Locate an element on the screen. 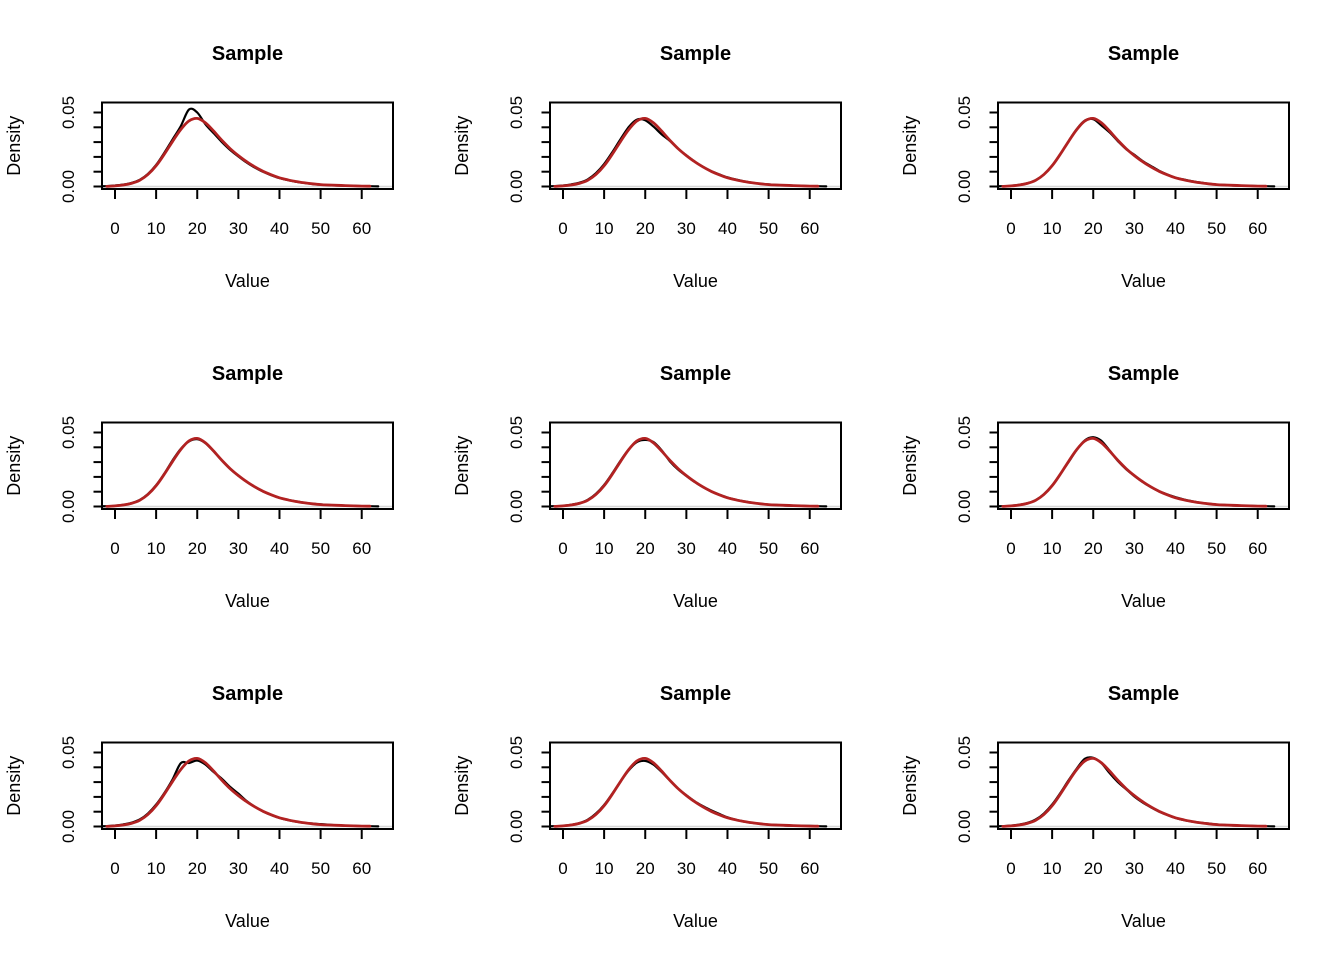 This screenshot has width=1344, height=960. density-panel-3: 0.00 0.05 0 10 20 30 40 50 60 Sample Value Density is located at coordinates (1120, 160).